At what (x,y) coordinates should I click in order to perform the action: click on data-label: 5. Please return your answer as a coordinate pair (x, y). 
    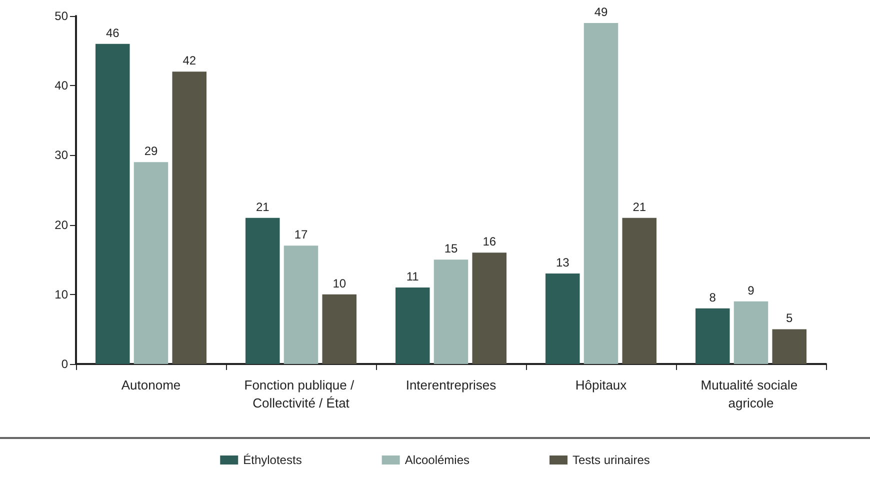
    Looking at the image, I should click on (790, 318).